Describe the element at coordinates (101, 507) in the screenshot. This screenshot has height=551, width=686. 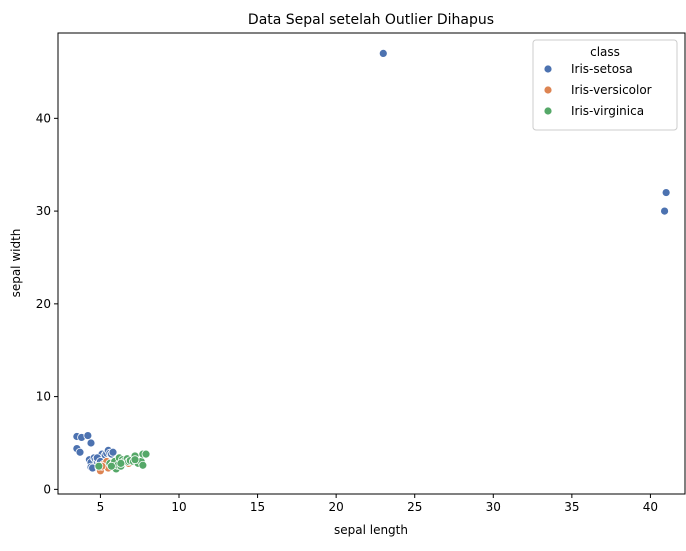
I see `x-tick-label: 5` at that location.